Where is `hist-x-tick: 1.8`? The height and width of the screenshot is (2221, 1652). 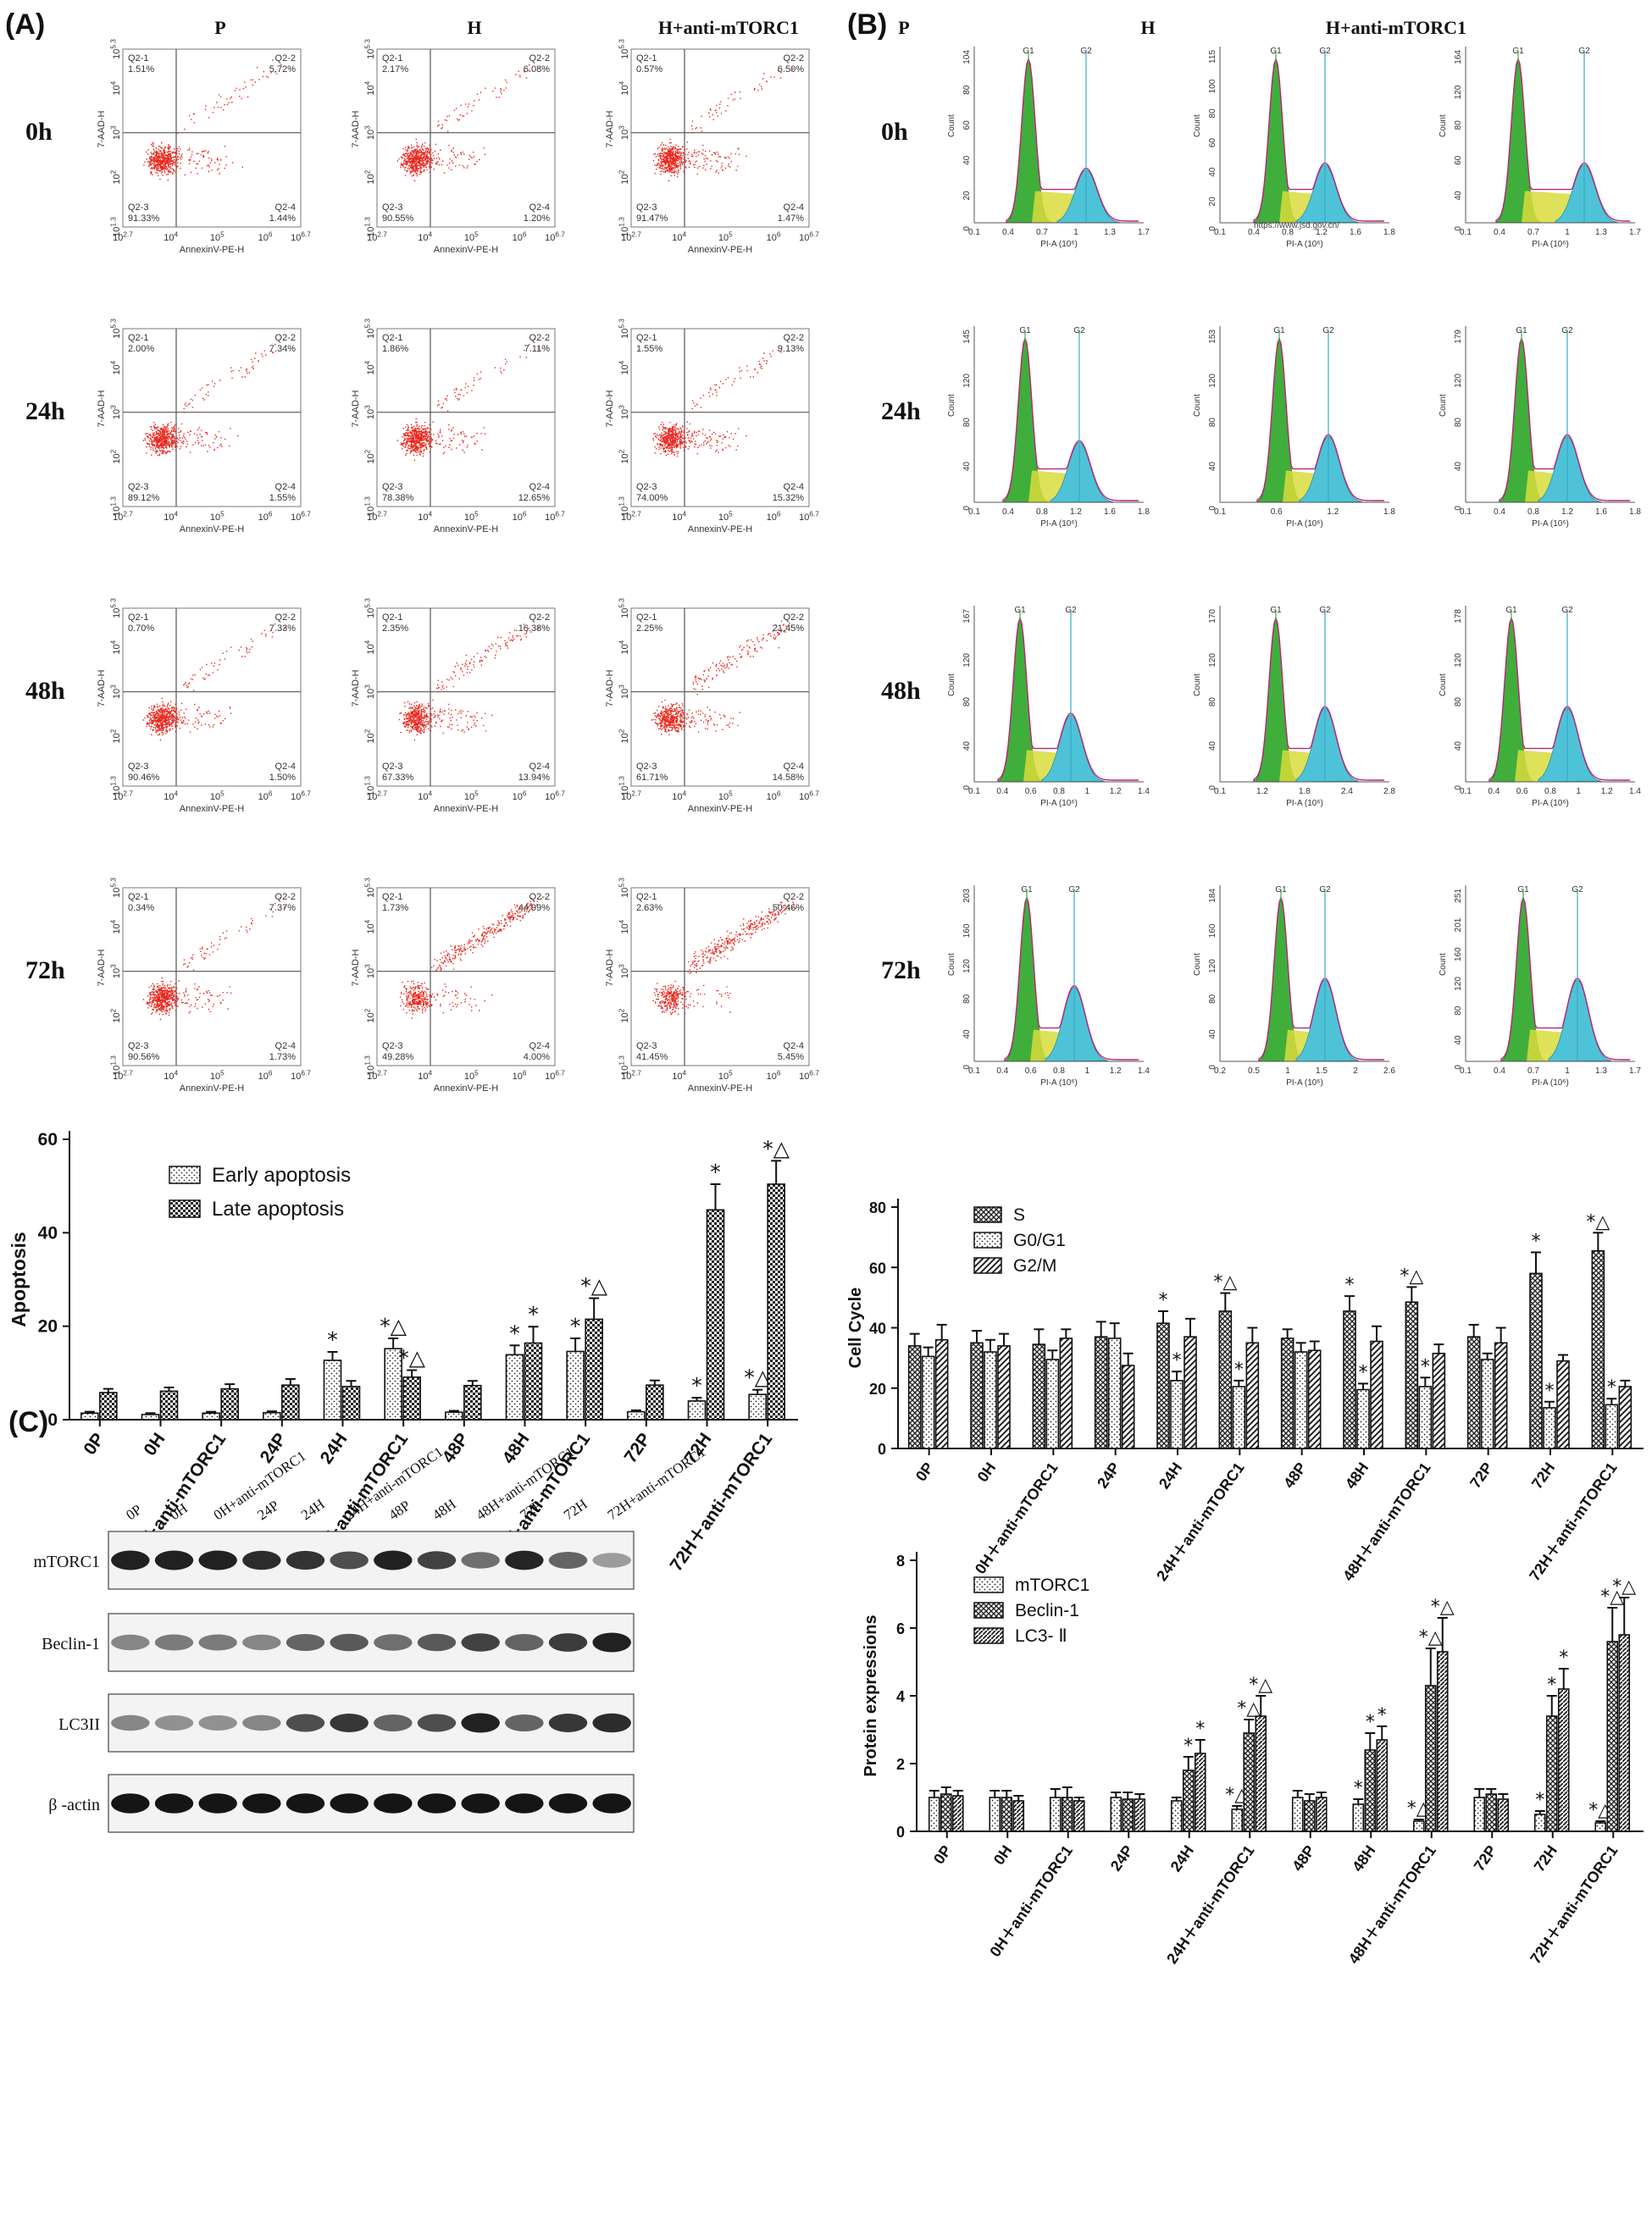
hist-x-tick: 1.8 is located at coordinates (1144, 512).